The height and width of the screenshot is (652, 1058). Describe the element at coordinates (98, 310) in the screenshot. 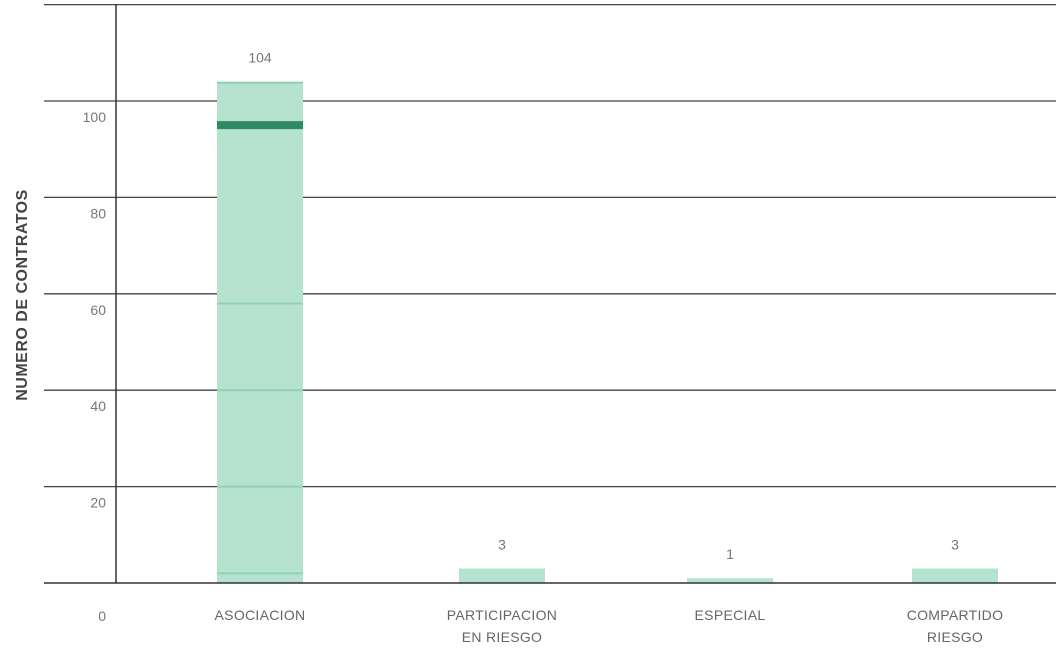

I see `y-tick-label: 60` at that location.